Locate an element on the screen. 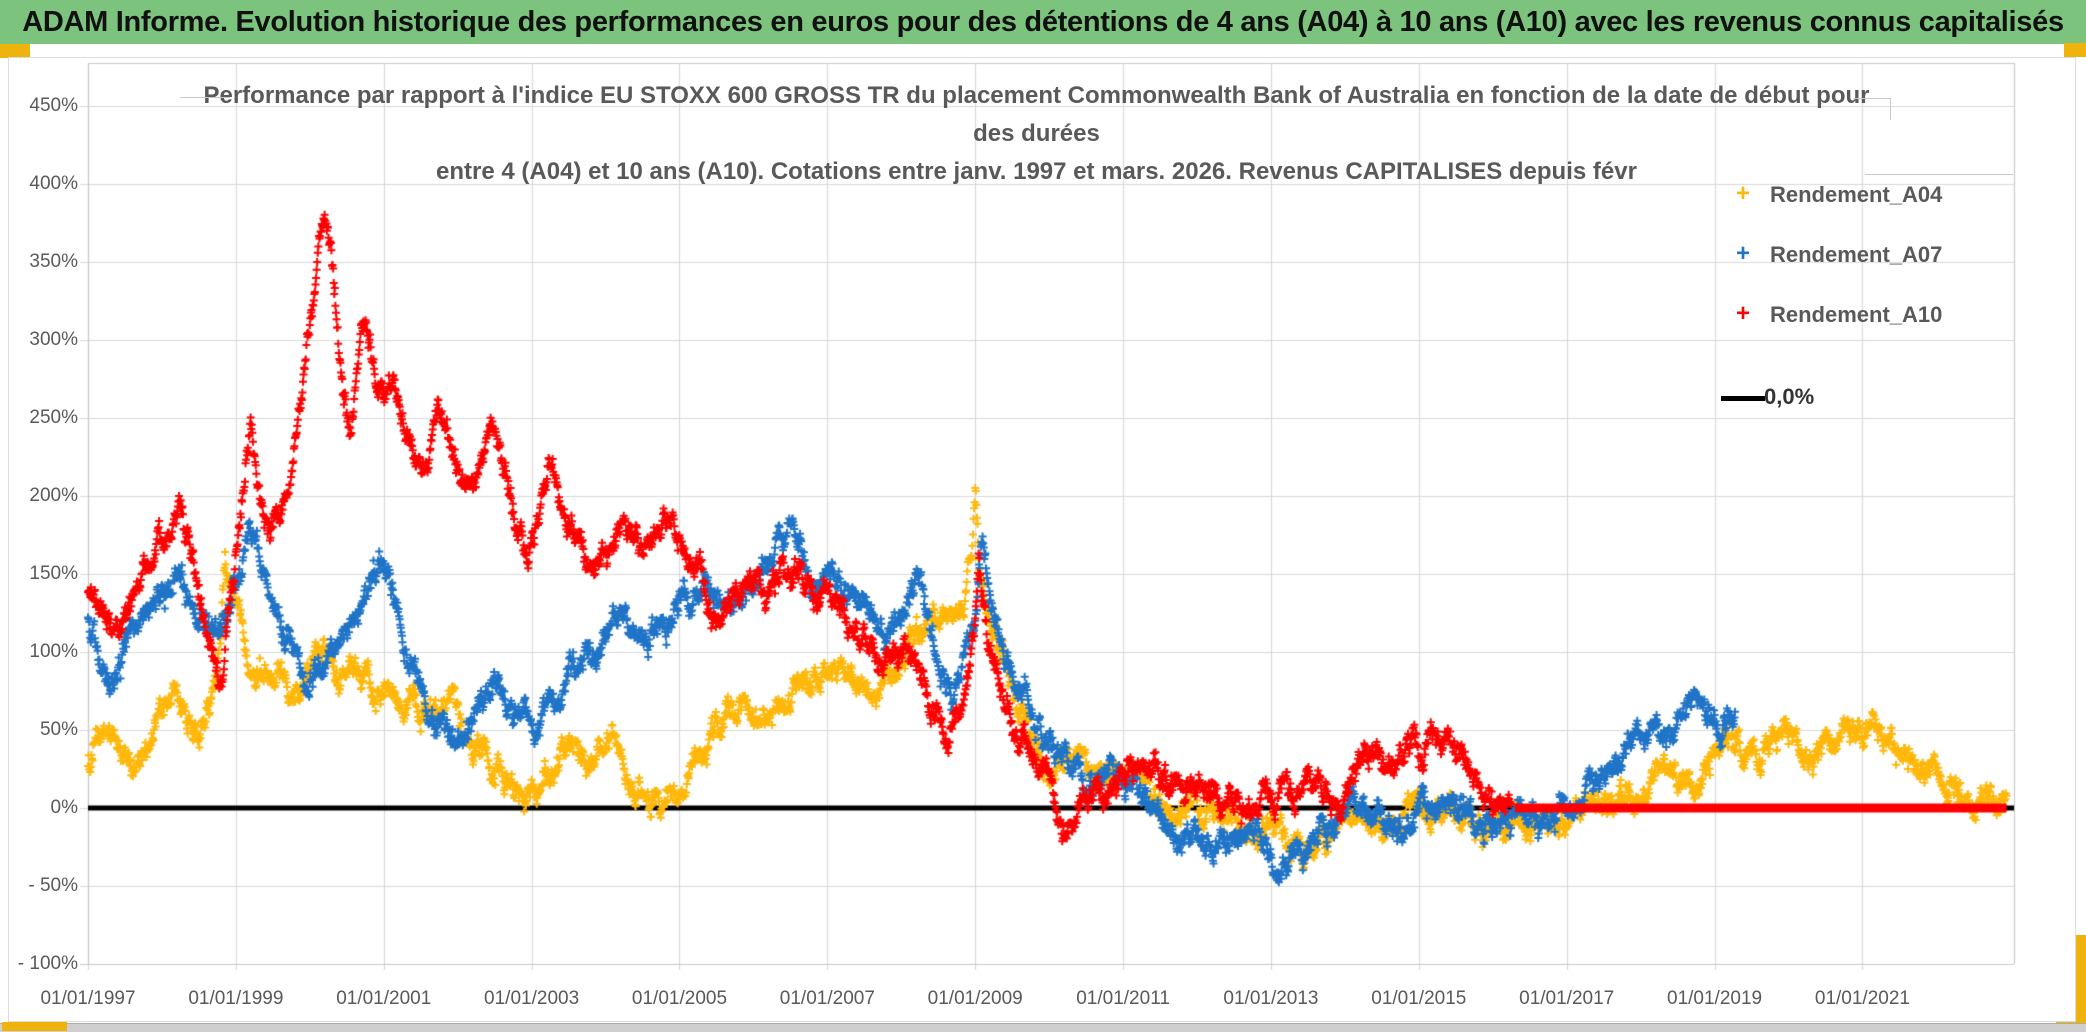 Image resolution: width=2086 pixels, height=1032 pixels. title-box-right-dash is located at coordinates (1872, 98).